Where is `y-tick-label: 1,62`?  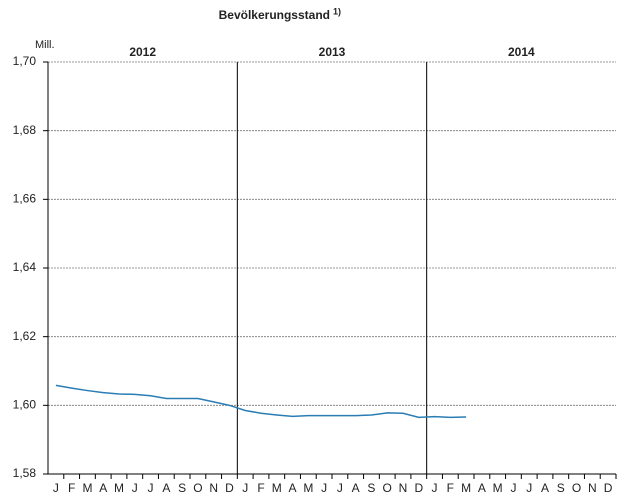 y-tick-label: 1,62 is located at coordinates (25, 336).